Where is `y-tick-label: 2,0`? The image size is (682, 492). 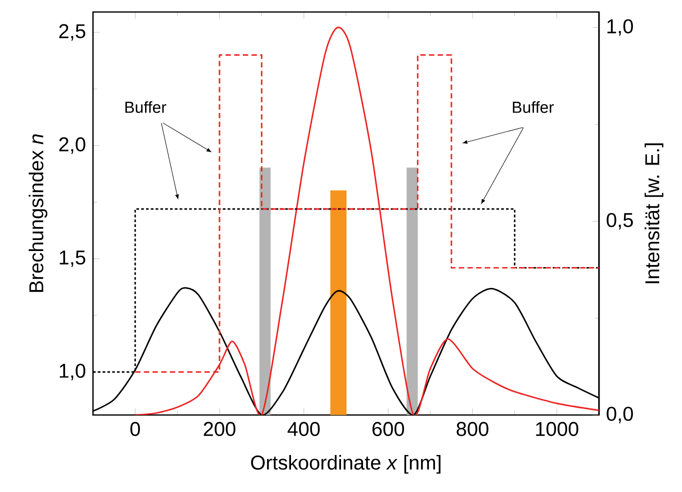 y-tick-label: 2,0 is located at coordinates (72, 145).